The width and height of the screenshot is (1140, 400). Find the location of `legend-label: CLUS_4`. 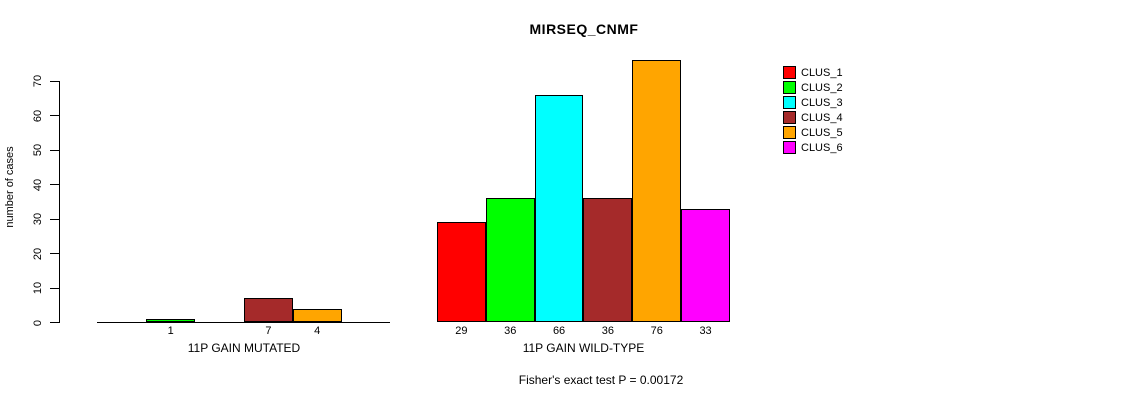

legend-label: CLUS_4 is located at coordinates (822, 117).